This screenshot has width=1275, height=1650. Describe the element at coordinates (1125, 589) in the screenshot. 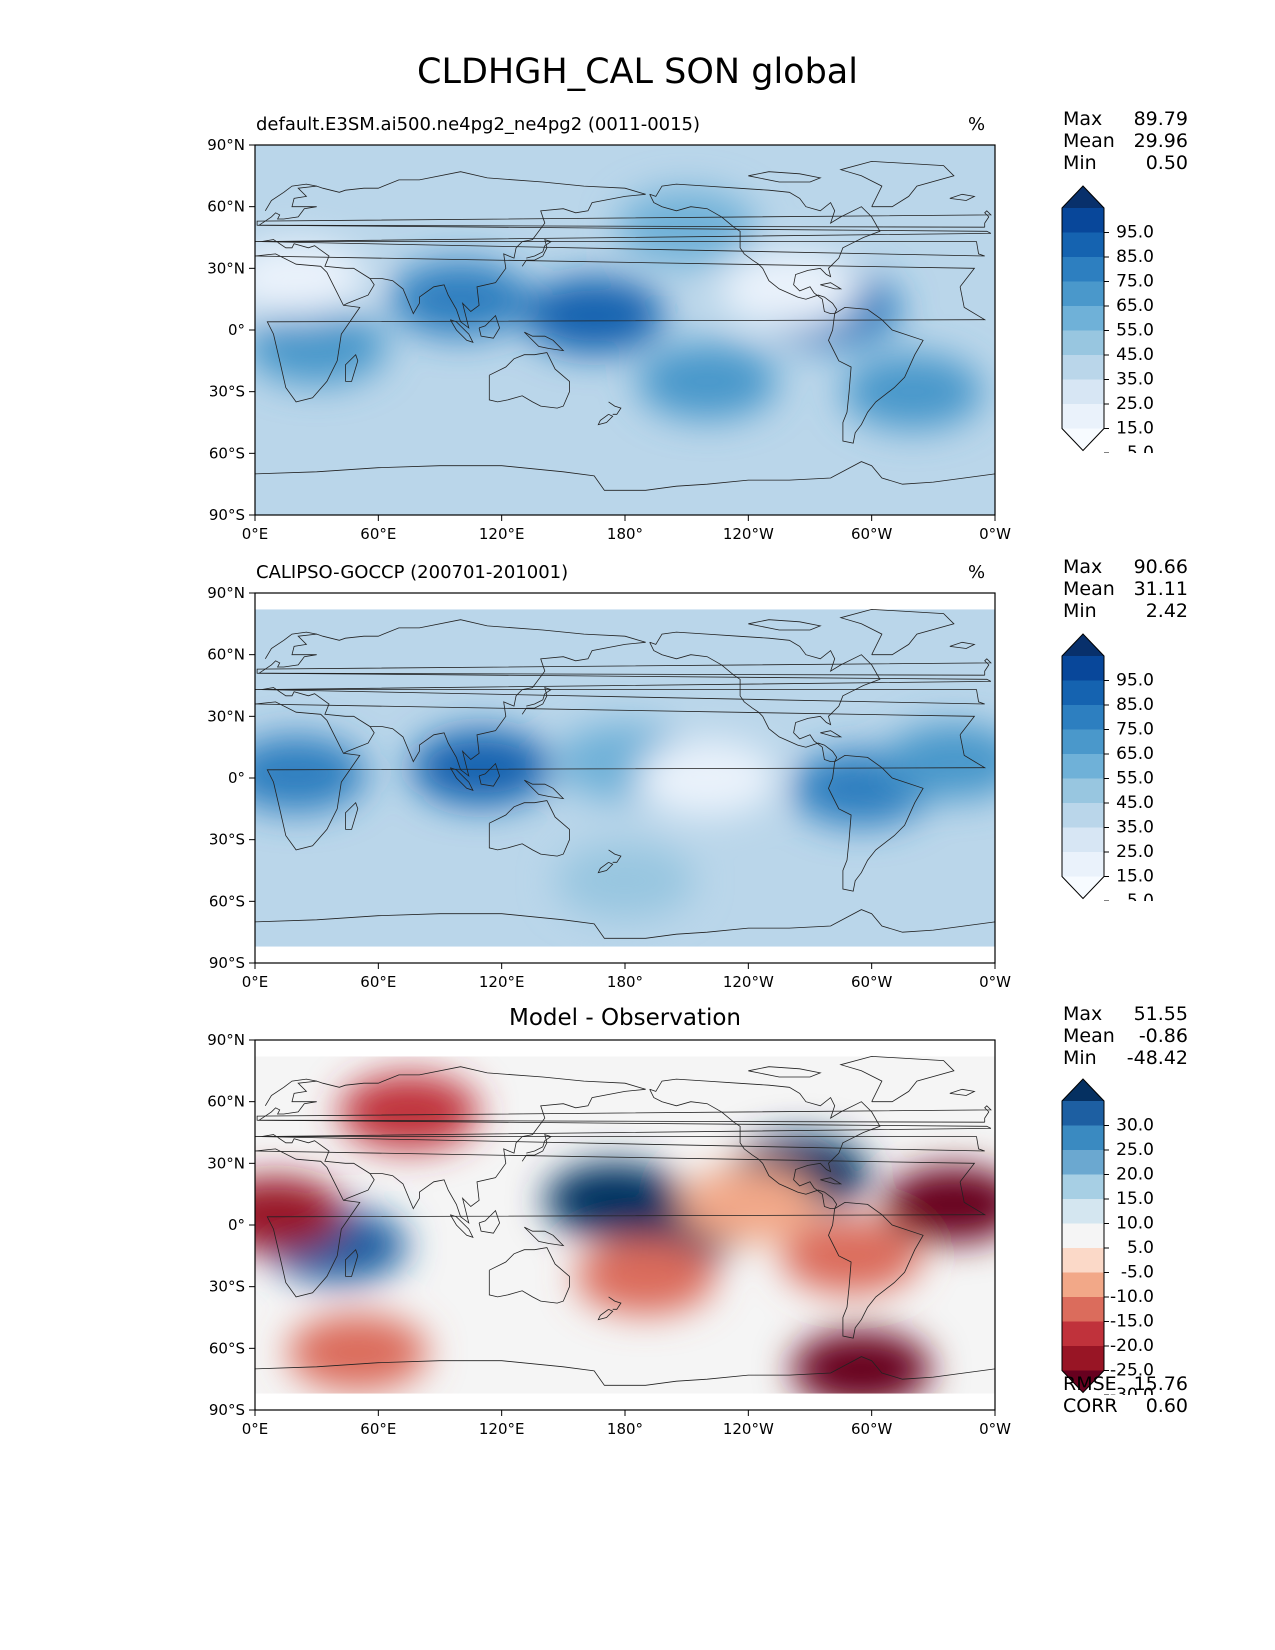

I see `stats-block: Max 90.66 Mean 31.11 Min 2.42` at that location.